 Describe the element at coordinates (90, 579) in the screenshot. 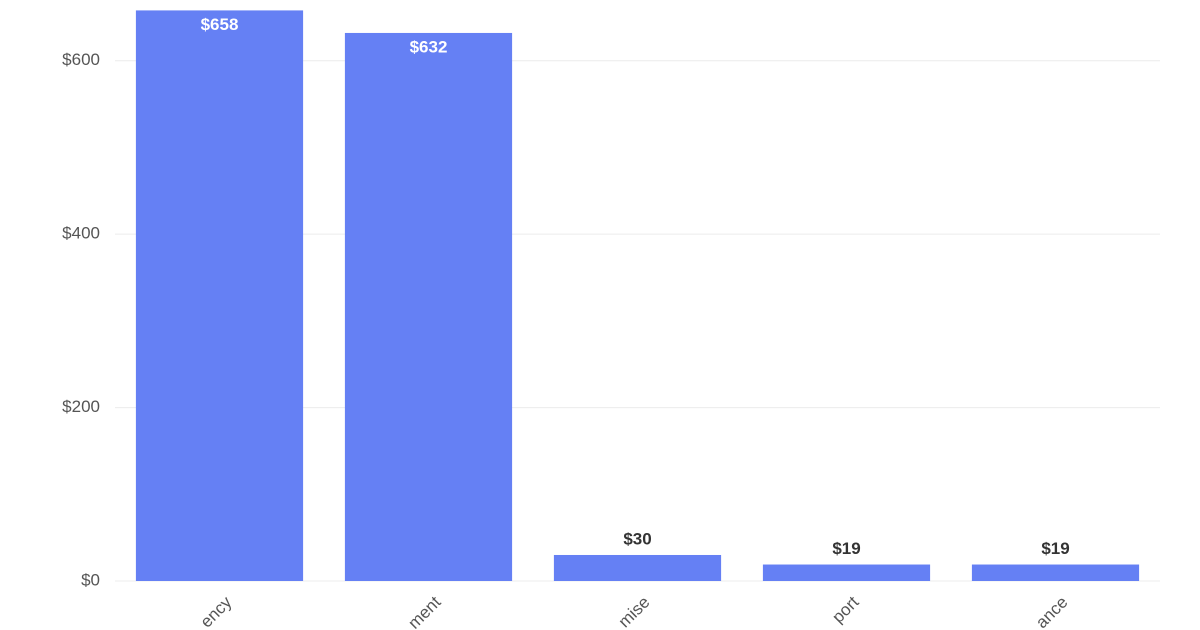

I see `y-tick-label: $0` at that location.